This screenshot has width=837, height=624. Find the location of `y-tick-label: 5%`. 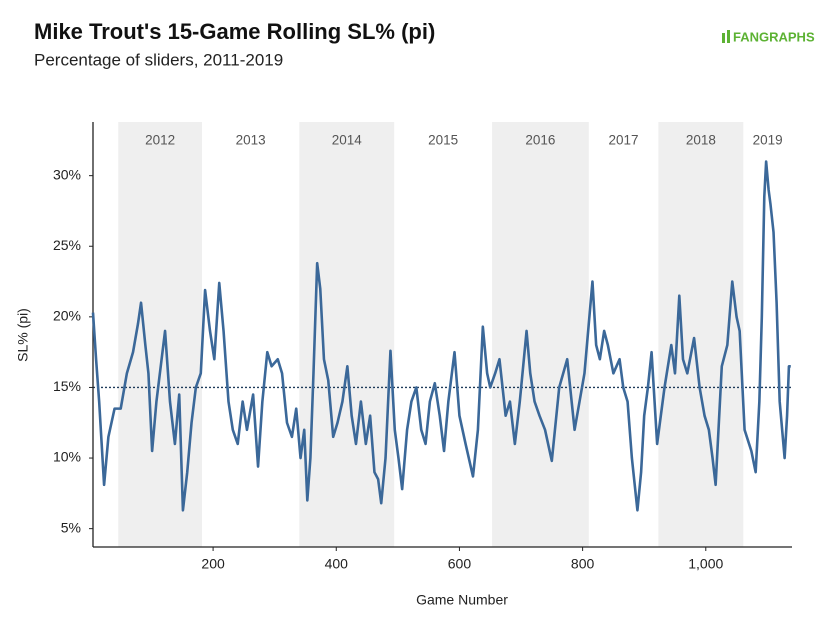

y-tick-label: 5% is located at coordinates (71, 527).